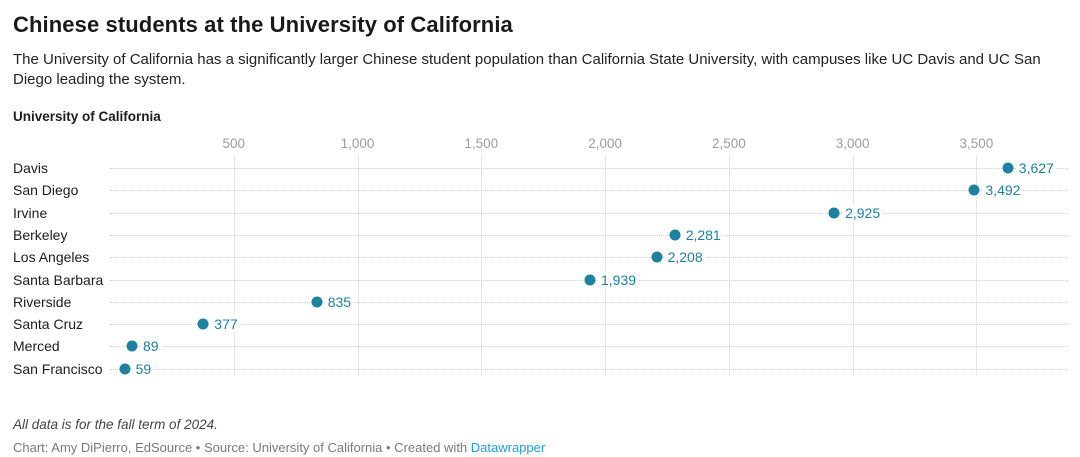  Describe the element at coordinates (357, 143) in the screenshot. I see `x-tick-label: 1,000` at that location.